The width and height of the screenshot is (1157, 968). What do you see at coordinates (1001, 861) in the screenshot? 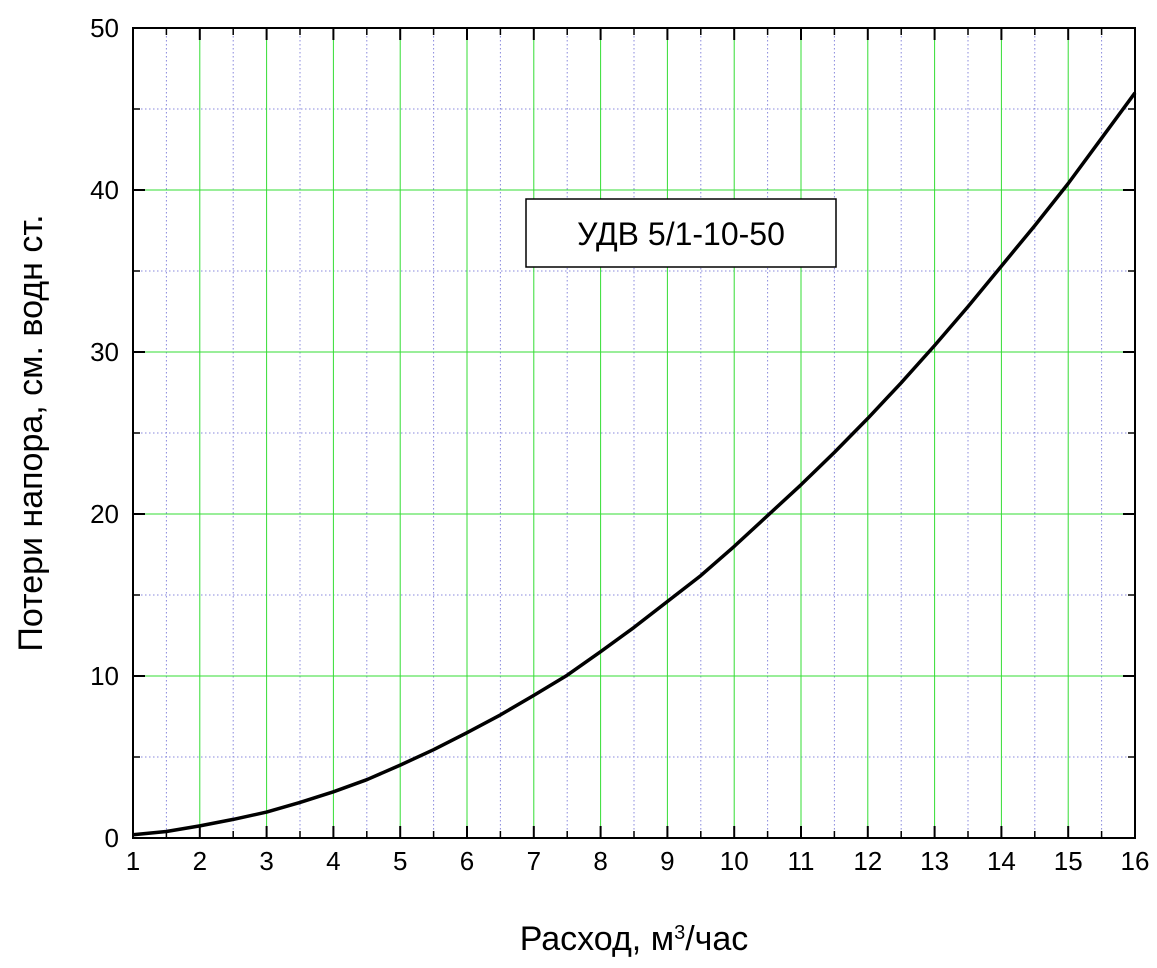
I see `x-tick-label: 14` at bounding box center [1001, 861].